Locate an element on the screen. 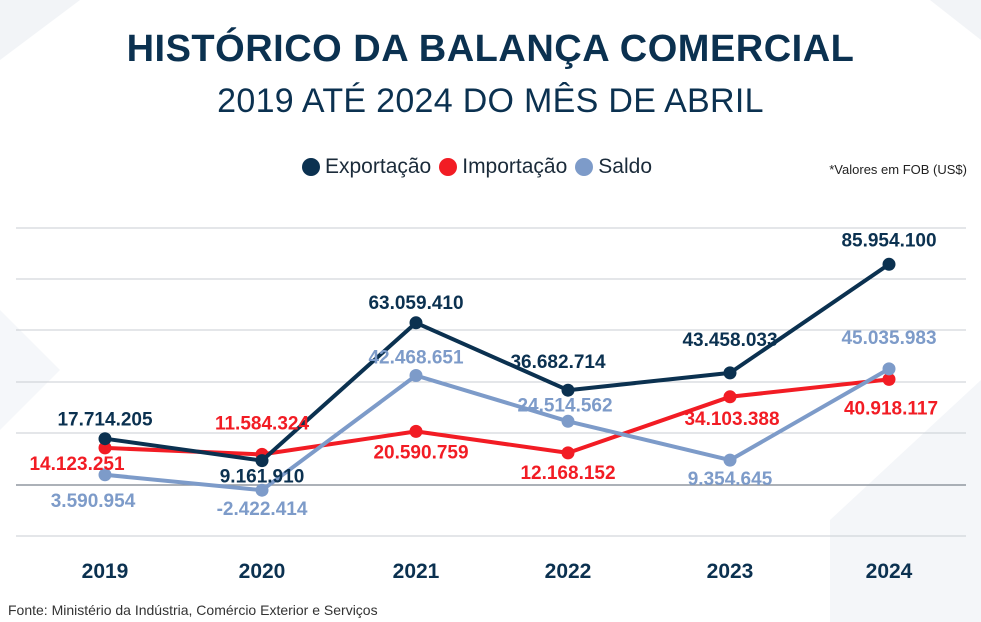 This screenshot has width=981, height=622. data-point-exportação-2021 is located at coordinates (416, 323).